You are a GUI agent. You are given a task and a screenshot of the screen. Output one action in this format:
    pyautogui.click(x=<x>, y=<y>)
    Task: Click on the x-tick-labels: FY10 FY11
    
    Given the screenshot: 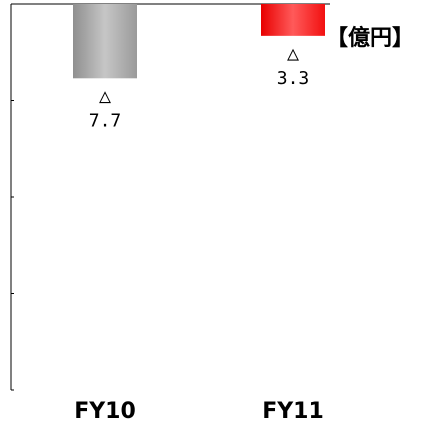 What is the action you would take?
    pyautogui.click(x=199, y=411)
    